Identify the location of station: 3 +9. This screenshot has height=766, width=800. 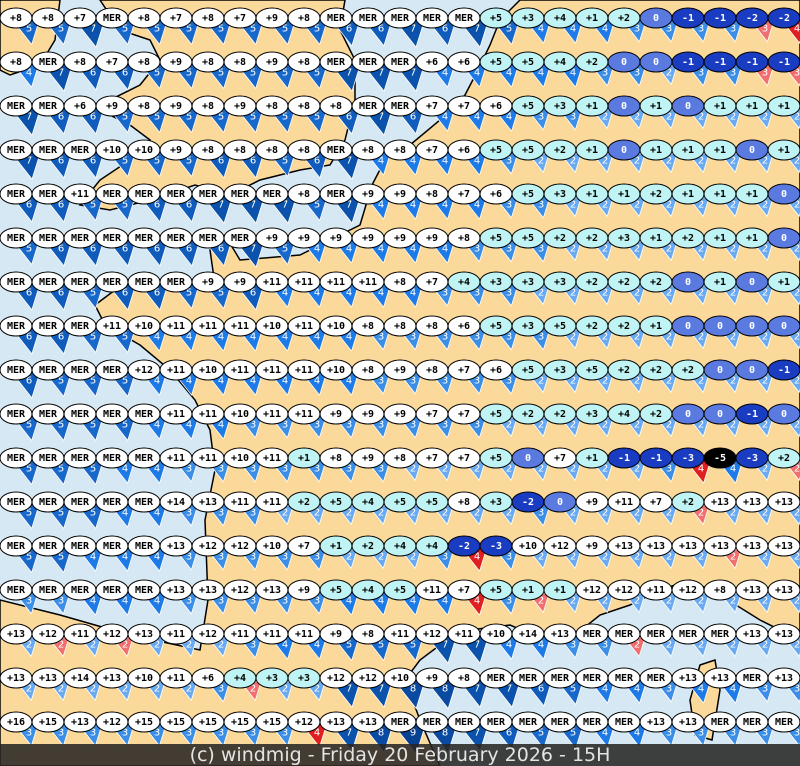
(371, 421).